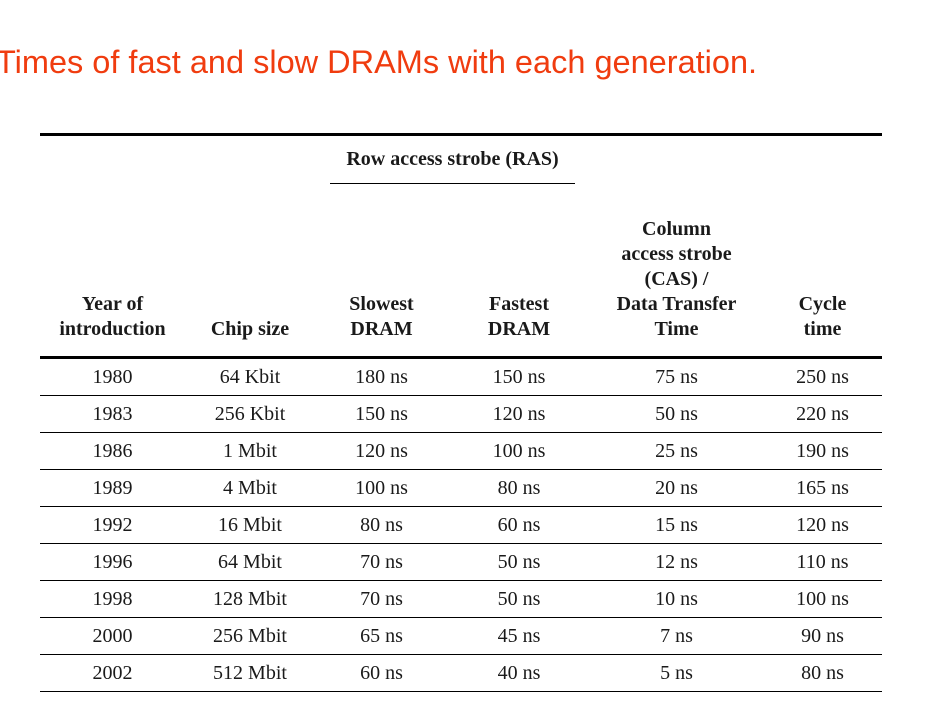 Image resolution: width=940 pixels, height=706 pixels. Describe the element at coordinates (250, 488) in the screenshot. I see `cell-chip-size: 4 Mbit` at that location.